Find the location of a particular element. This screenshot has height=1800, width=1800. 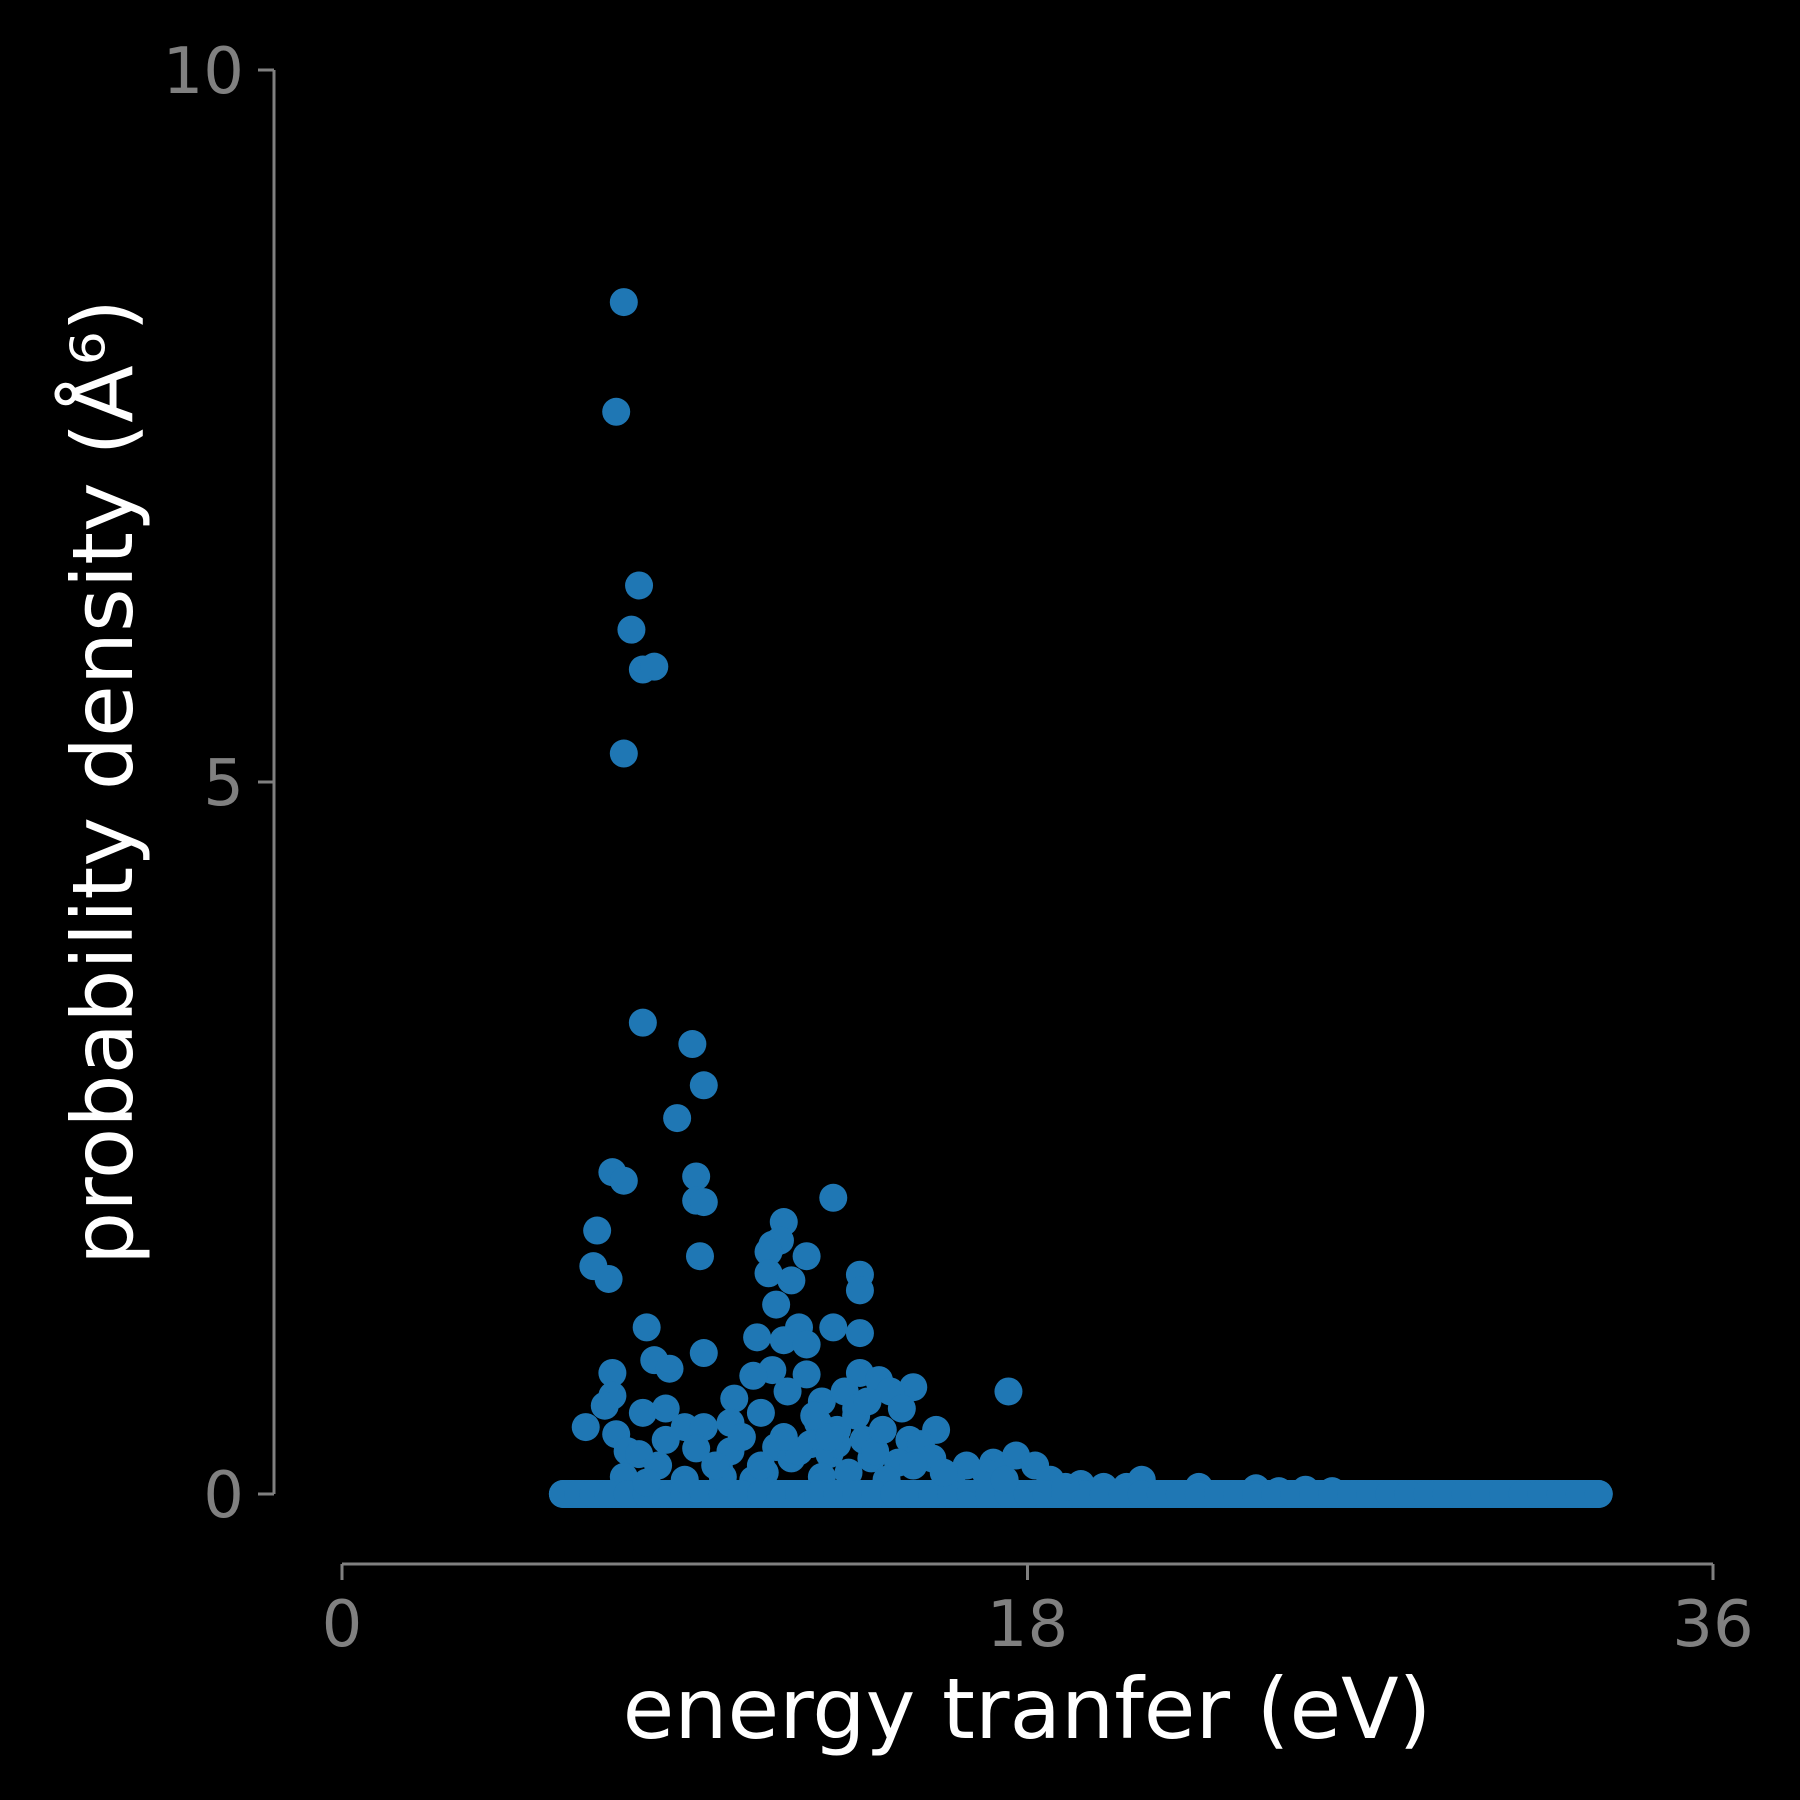

y-tick-label: 5 is located at coordinates (223, 784).